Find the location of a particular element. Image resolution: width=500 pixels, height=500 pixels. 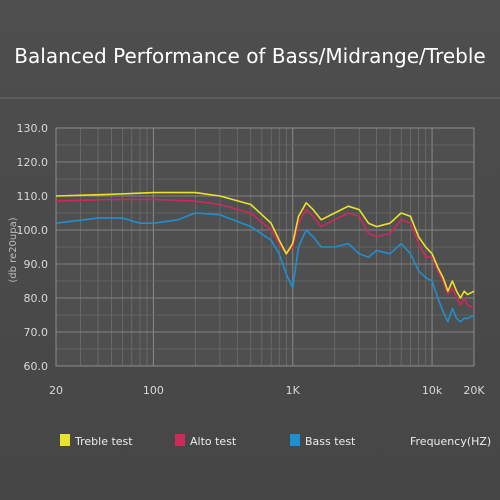

y-tick-label: 130.0 is located at coordinates (33, 128).